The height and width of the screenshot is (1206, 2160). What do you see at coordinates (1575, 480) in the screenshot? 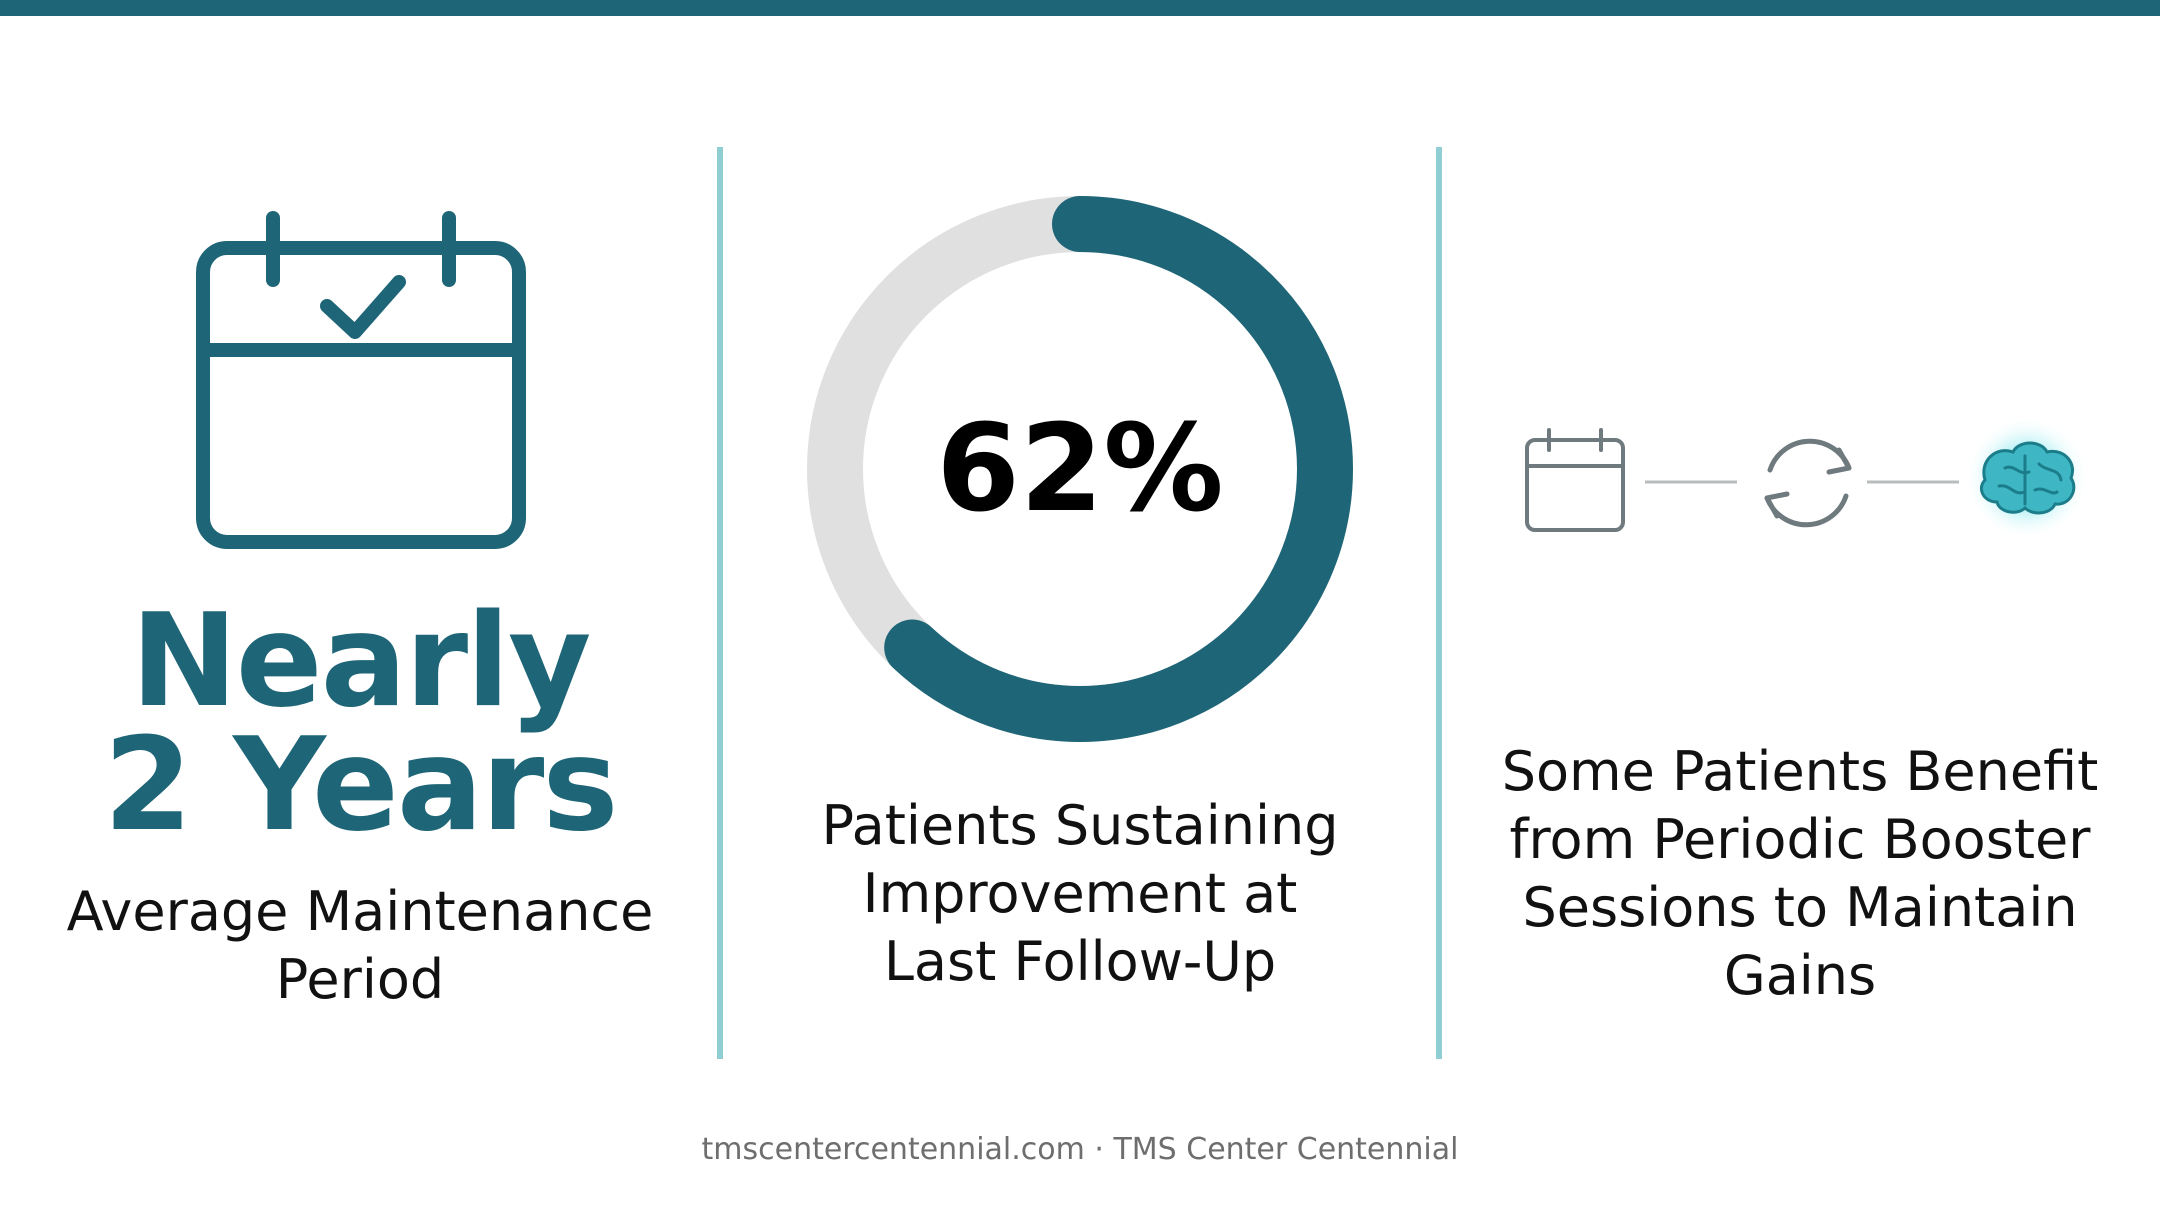
I see `calendar-icon` at bounding box center [1575, 480].